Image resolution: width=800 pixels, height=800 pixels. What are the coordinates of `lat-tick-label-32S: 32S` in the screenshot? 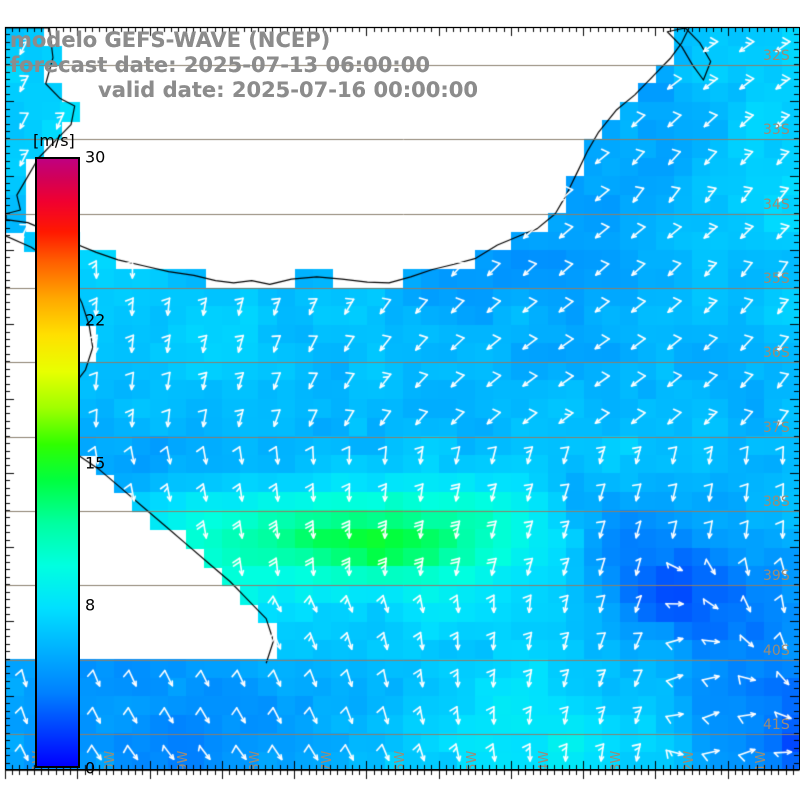 It's located at (776, 56).